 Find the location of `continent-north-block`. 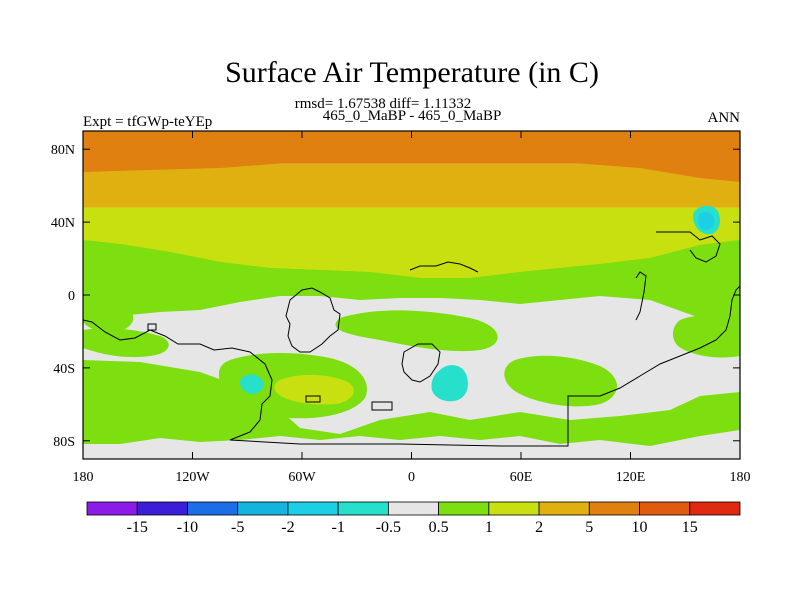

continent-north-block is located at coordinates (313, 320).